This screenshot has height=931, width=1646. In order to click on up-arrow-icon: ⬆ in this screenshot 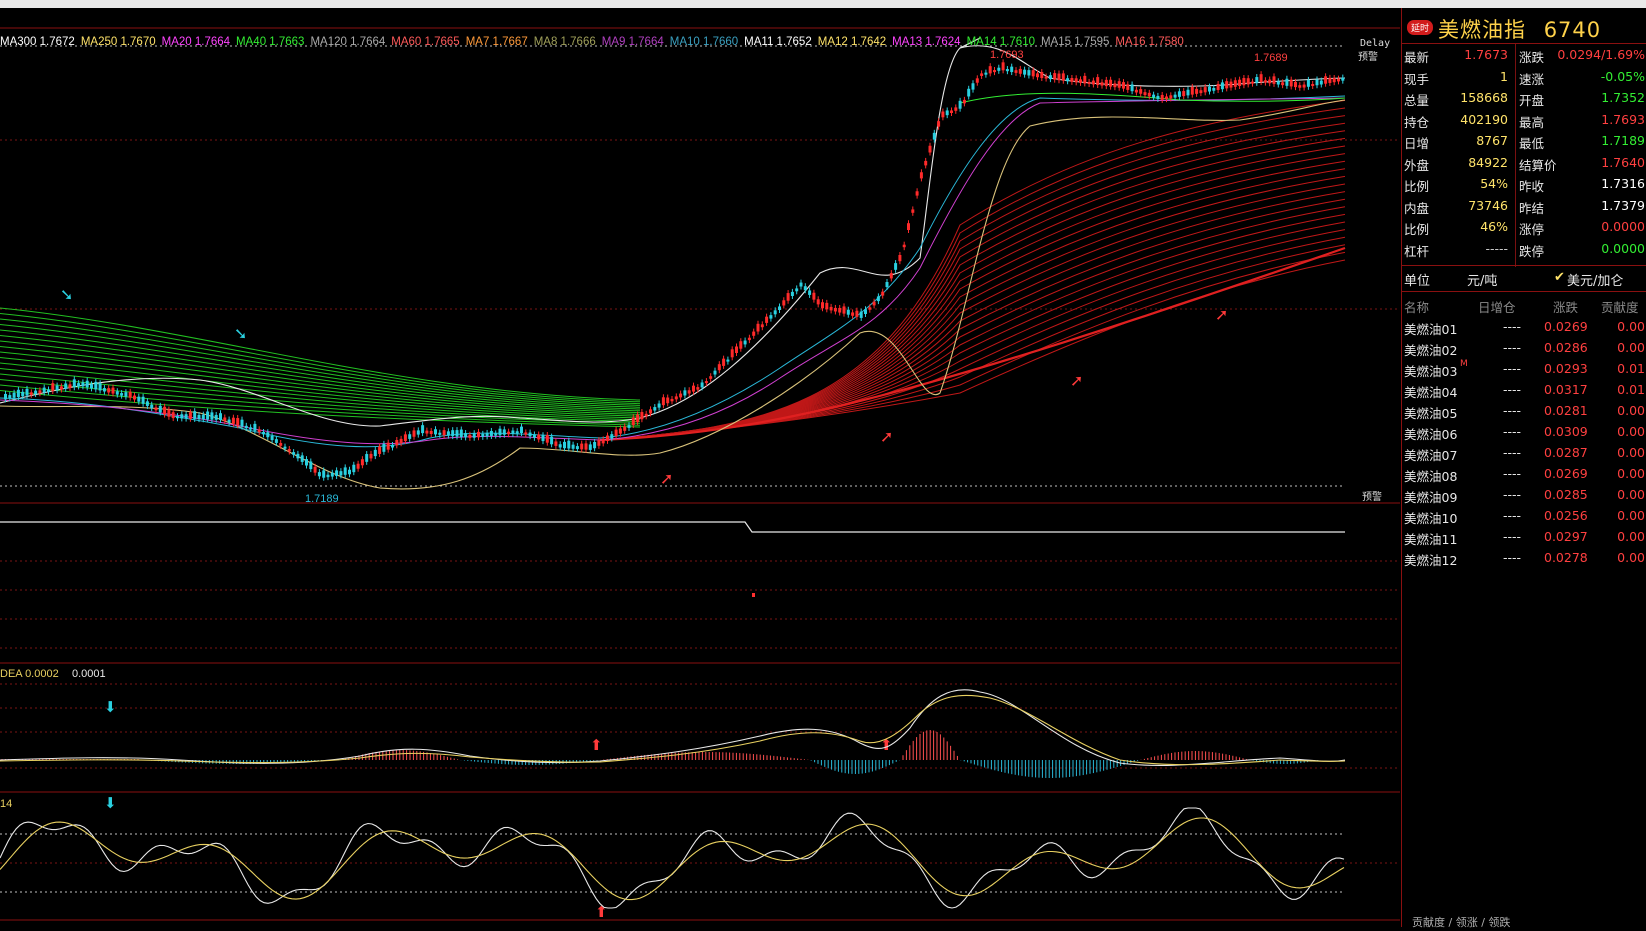, I will do `click(596, 745)`.